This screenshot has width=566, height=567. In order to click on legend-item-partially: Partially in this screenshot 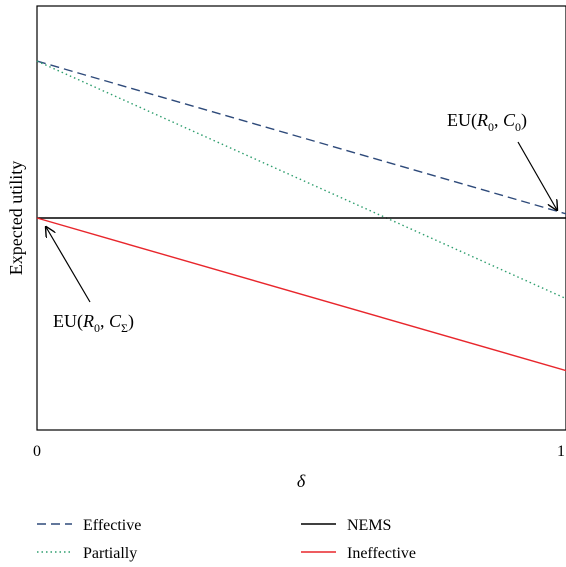, I will do `click(87, 553)`.